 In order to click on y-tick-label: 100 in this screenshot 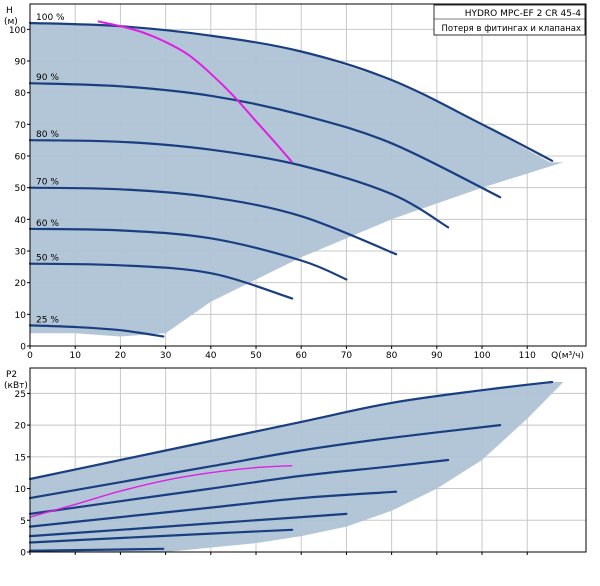, I will do `click(17, 31)`.